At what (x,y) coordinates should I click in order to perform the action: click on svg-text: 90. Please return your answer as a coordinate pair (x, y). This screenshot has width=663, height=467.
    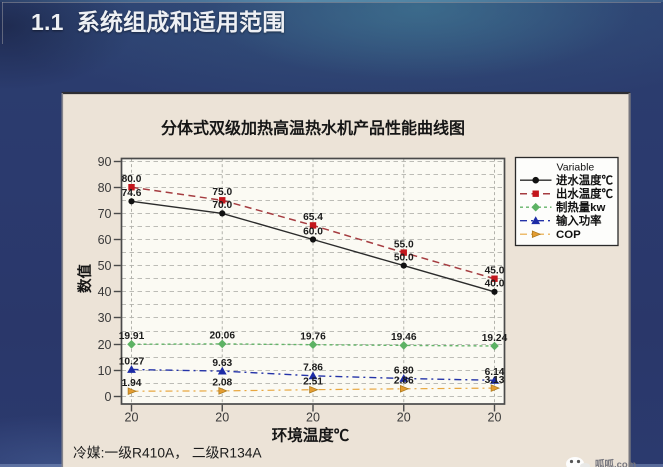
    Looking at the image, I should click on (105, 162).